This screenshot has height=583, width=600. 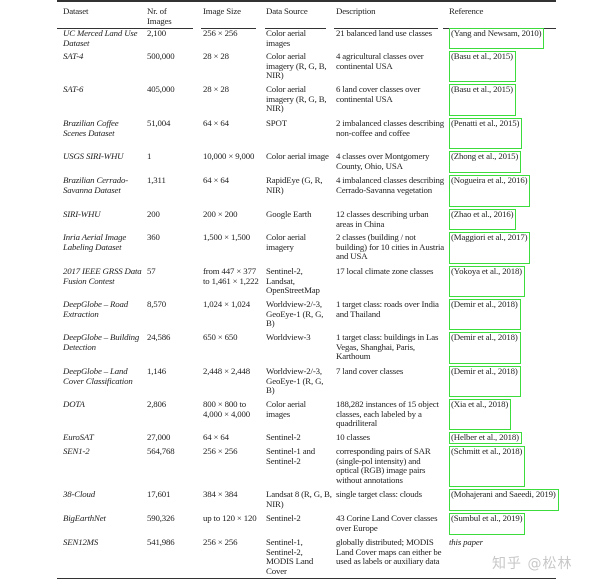 I want to click on size-cell: 384 × 384, so click(x=220, y=494).